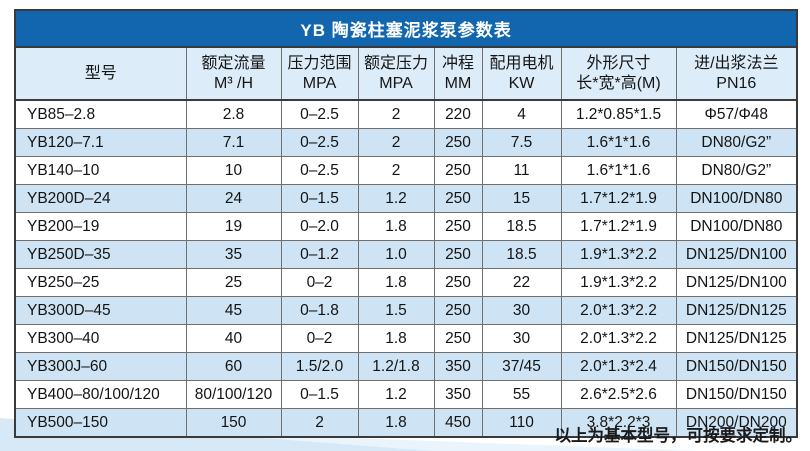  I want to click on value-cell: 4, so click(521, 114).